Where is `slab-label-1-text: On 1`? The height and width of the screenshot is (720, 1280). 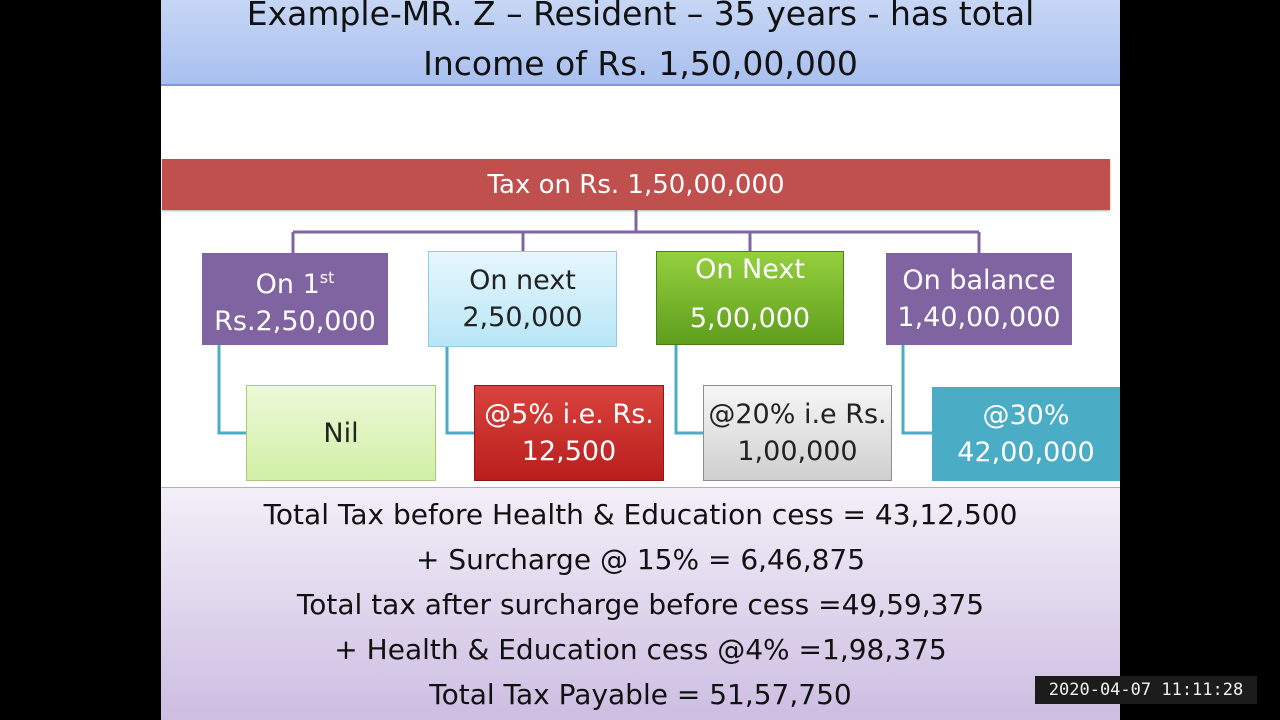
slab-label-1-text: On 1 is located at coordinates (287, 284).